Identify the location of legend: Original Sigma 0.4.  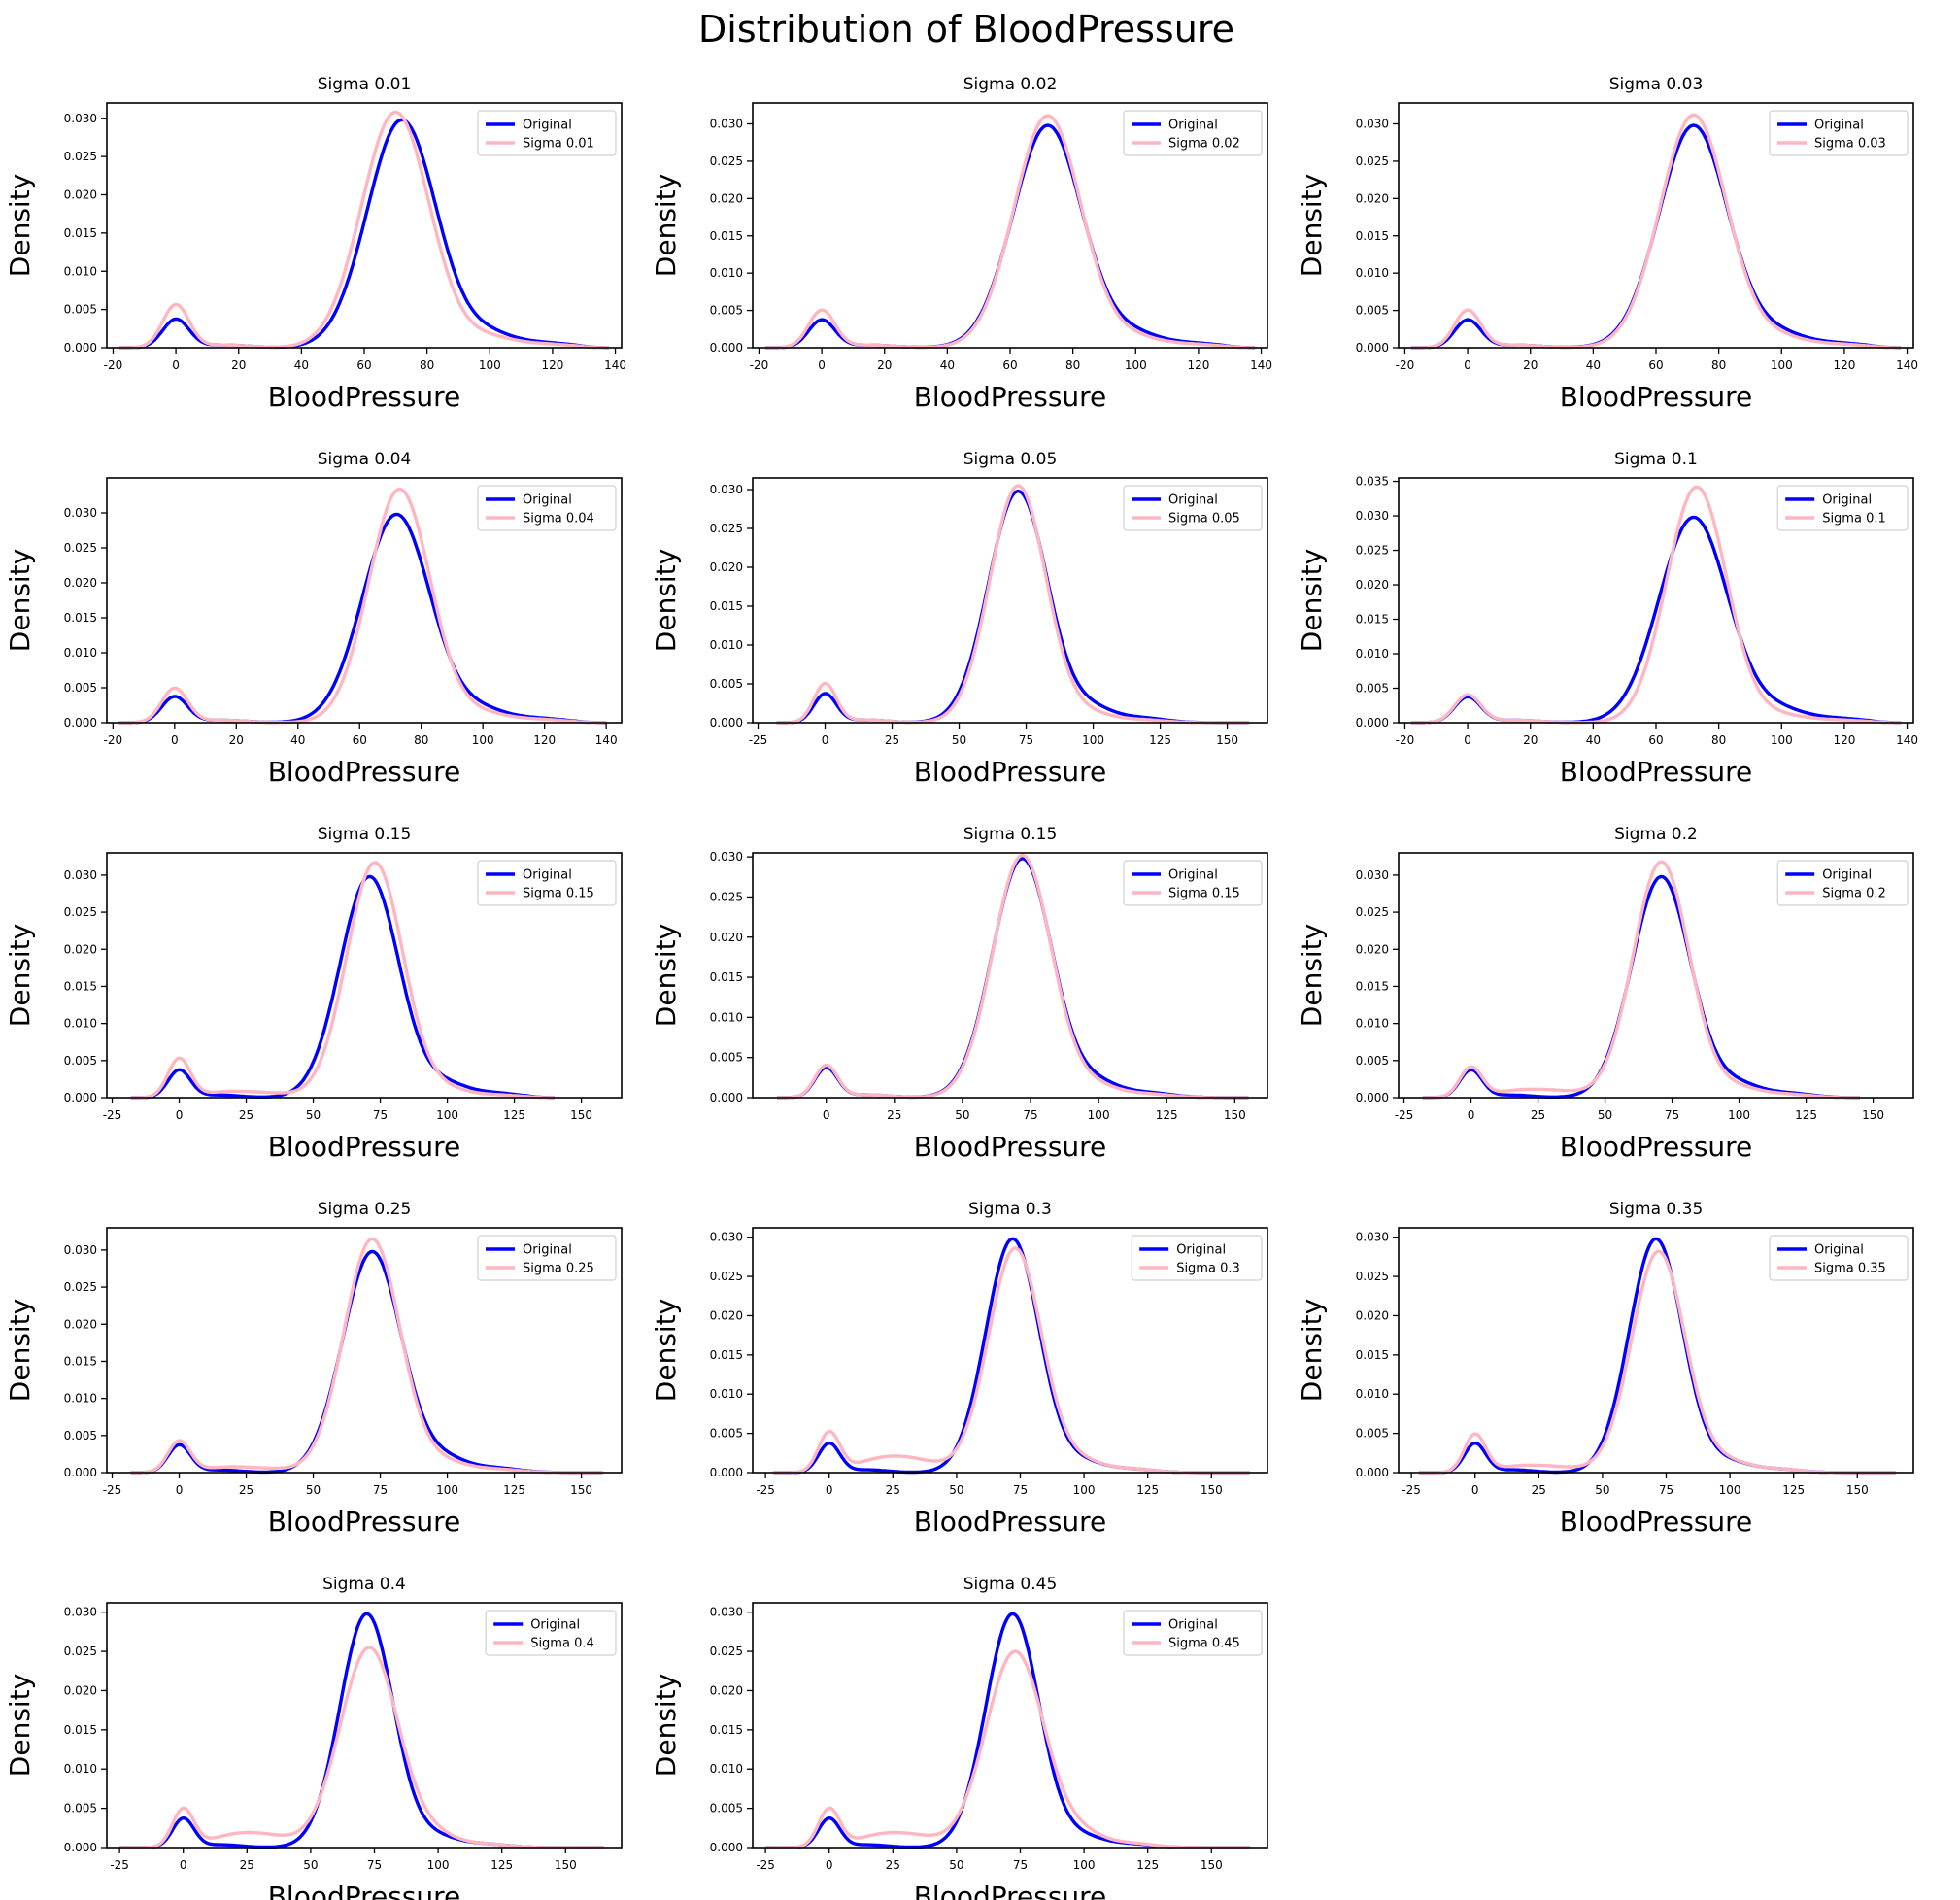
(551, 1633).